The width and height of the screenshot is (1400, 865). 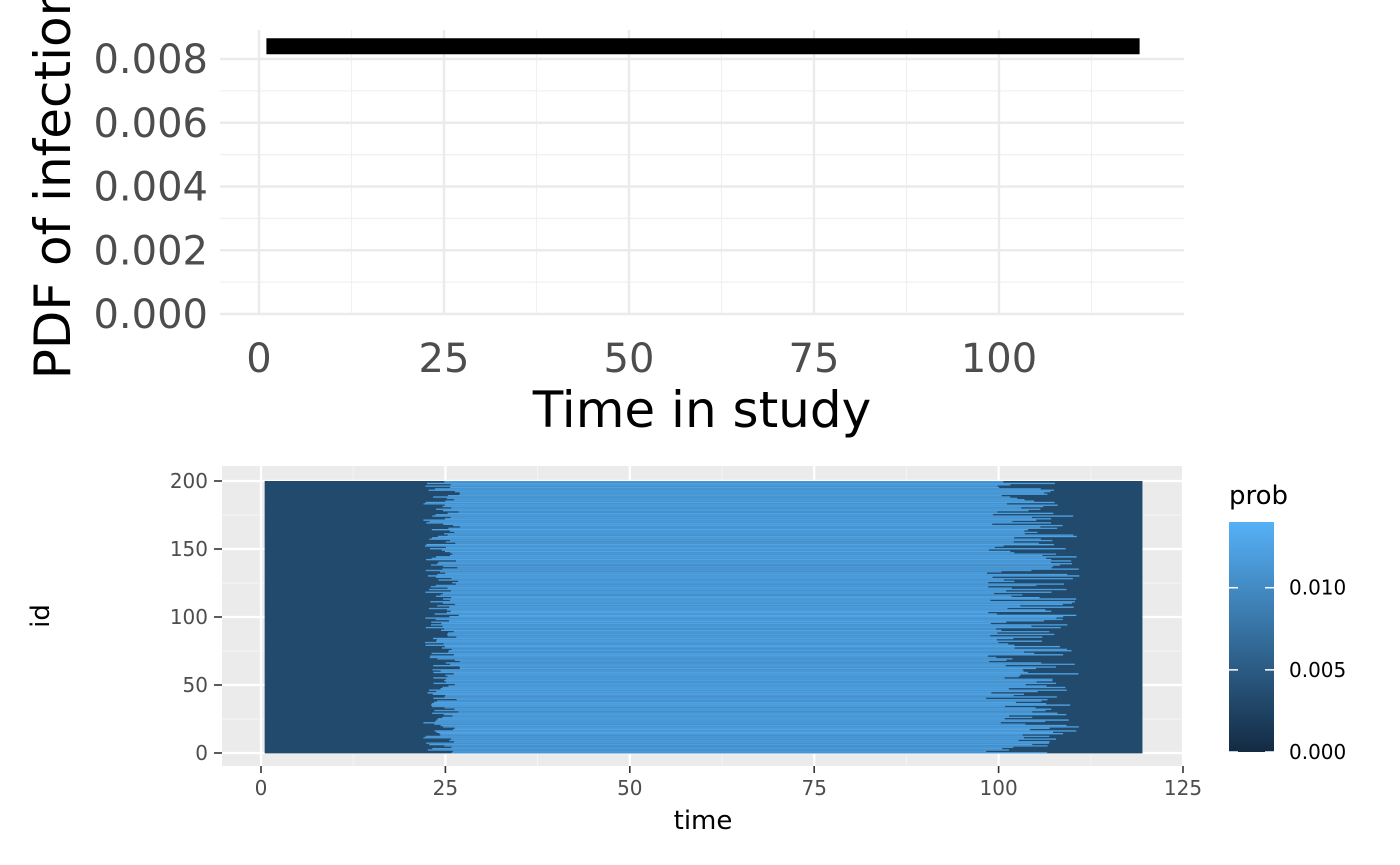 I want to click on heatmap-x-tick-label: 125, so click(x=1183, y=788).